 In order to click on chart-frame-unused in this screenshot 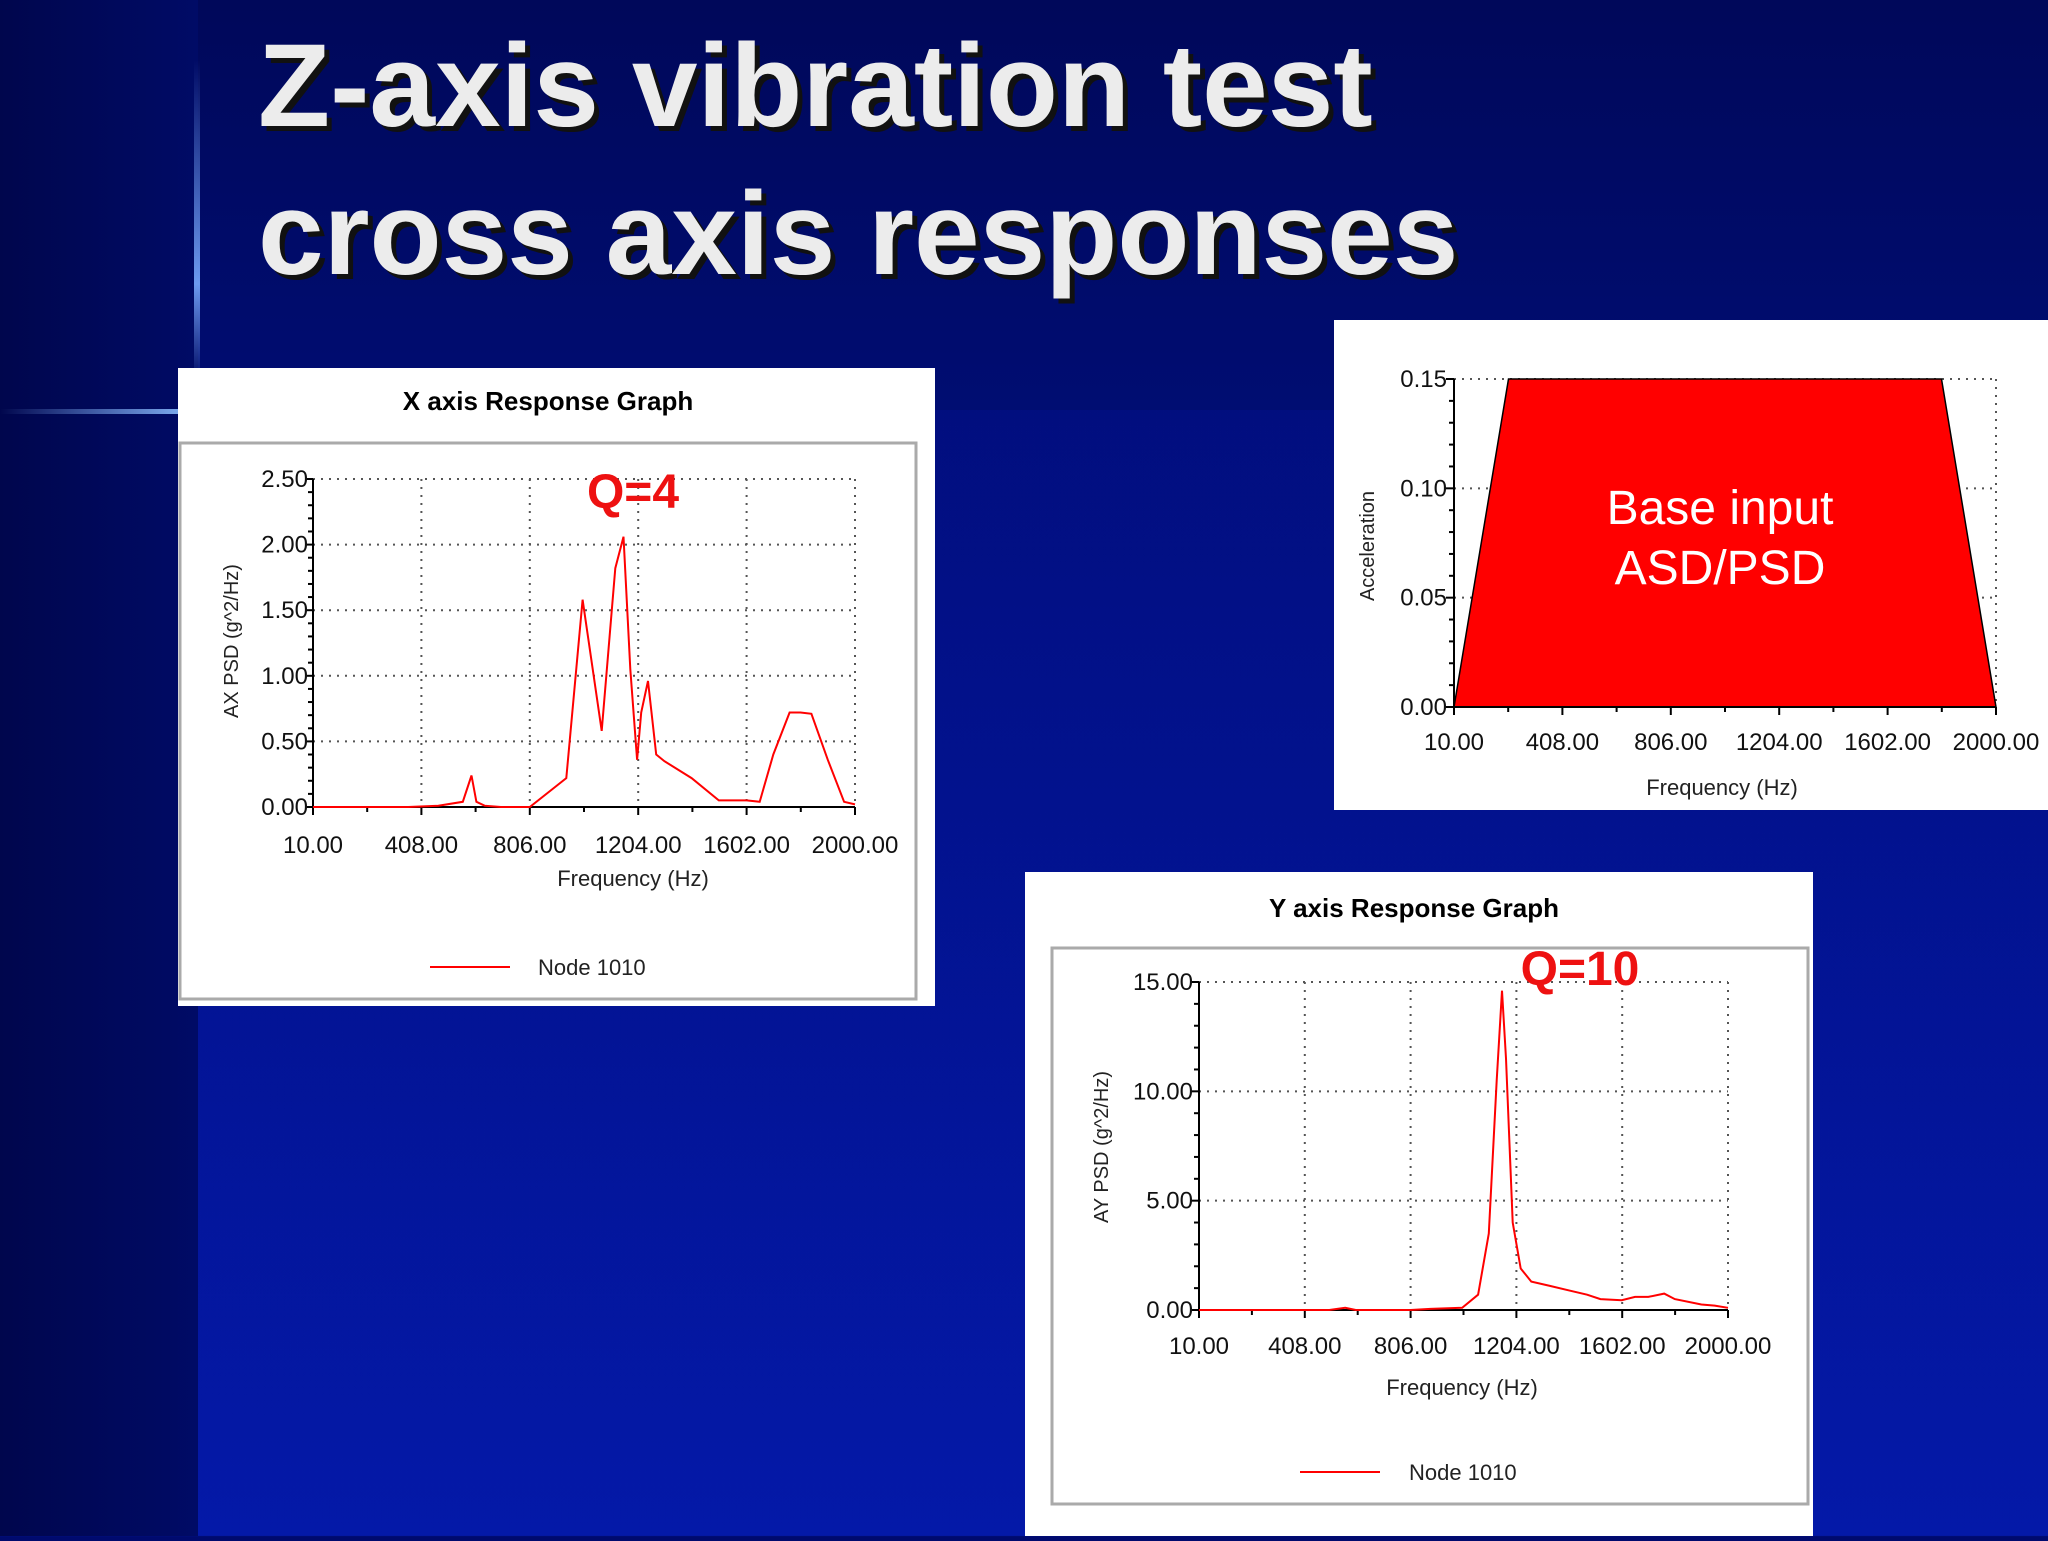, I will do `click(553, 724)`.